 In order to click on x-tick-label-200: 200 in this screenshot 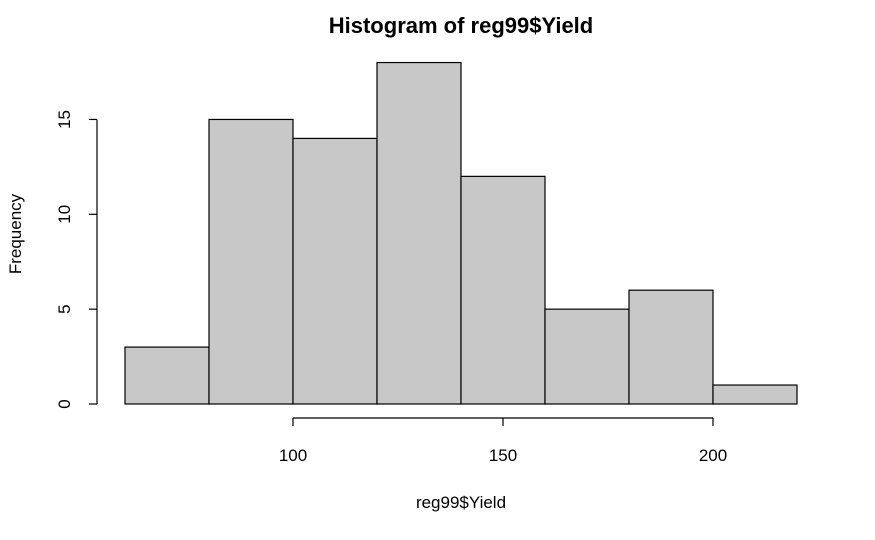, I will do `click(713, 455)`.